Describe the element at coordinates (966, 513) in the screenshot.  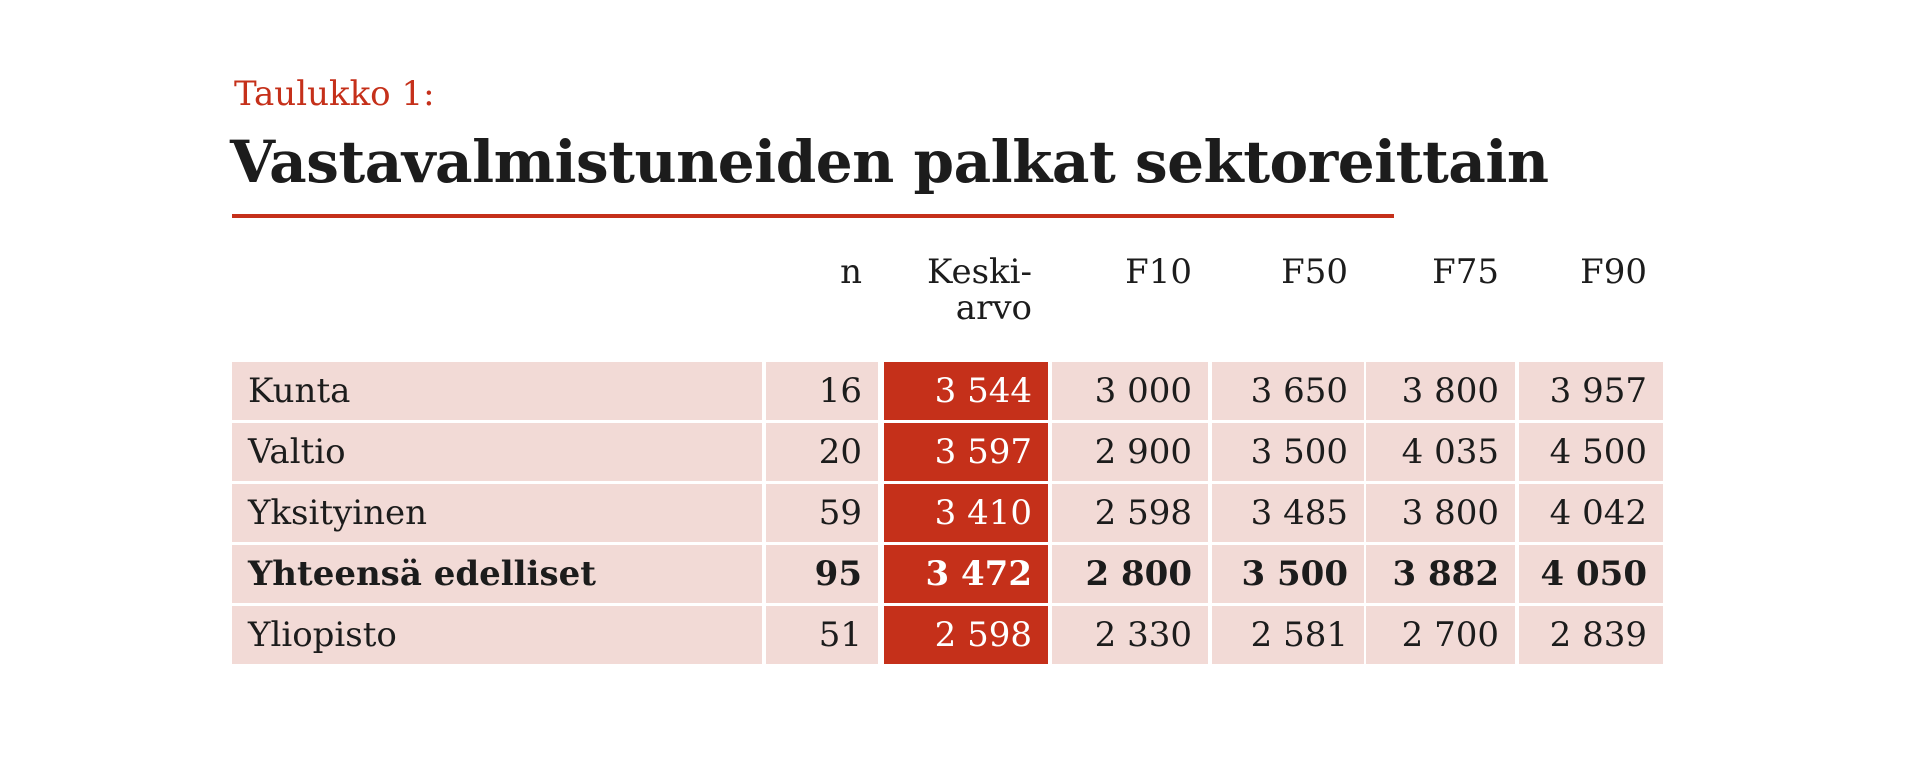
I see `mean-cell: 3 410` at that location.